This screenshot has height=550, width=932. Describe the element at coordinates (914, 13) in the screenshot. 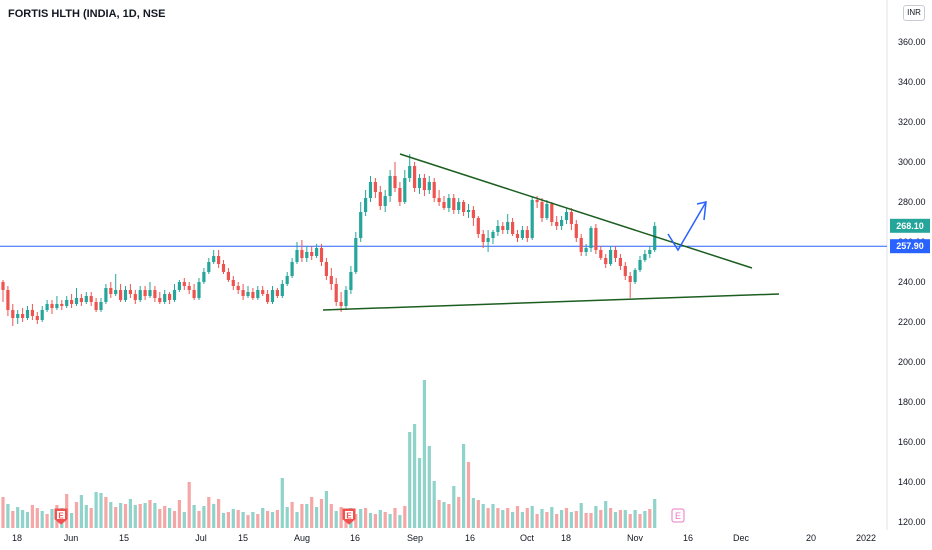

I see `currency-badge: INR` at that location.